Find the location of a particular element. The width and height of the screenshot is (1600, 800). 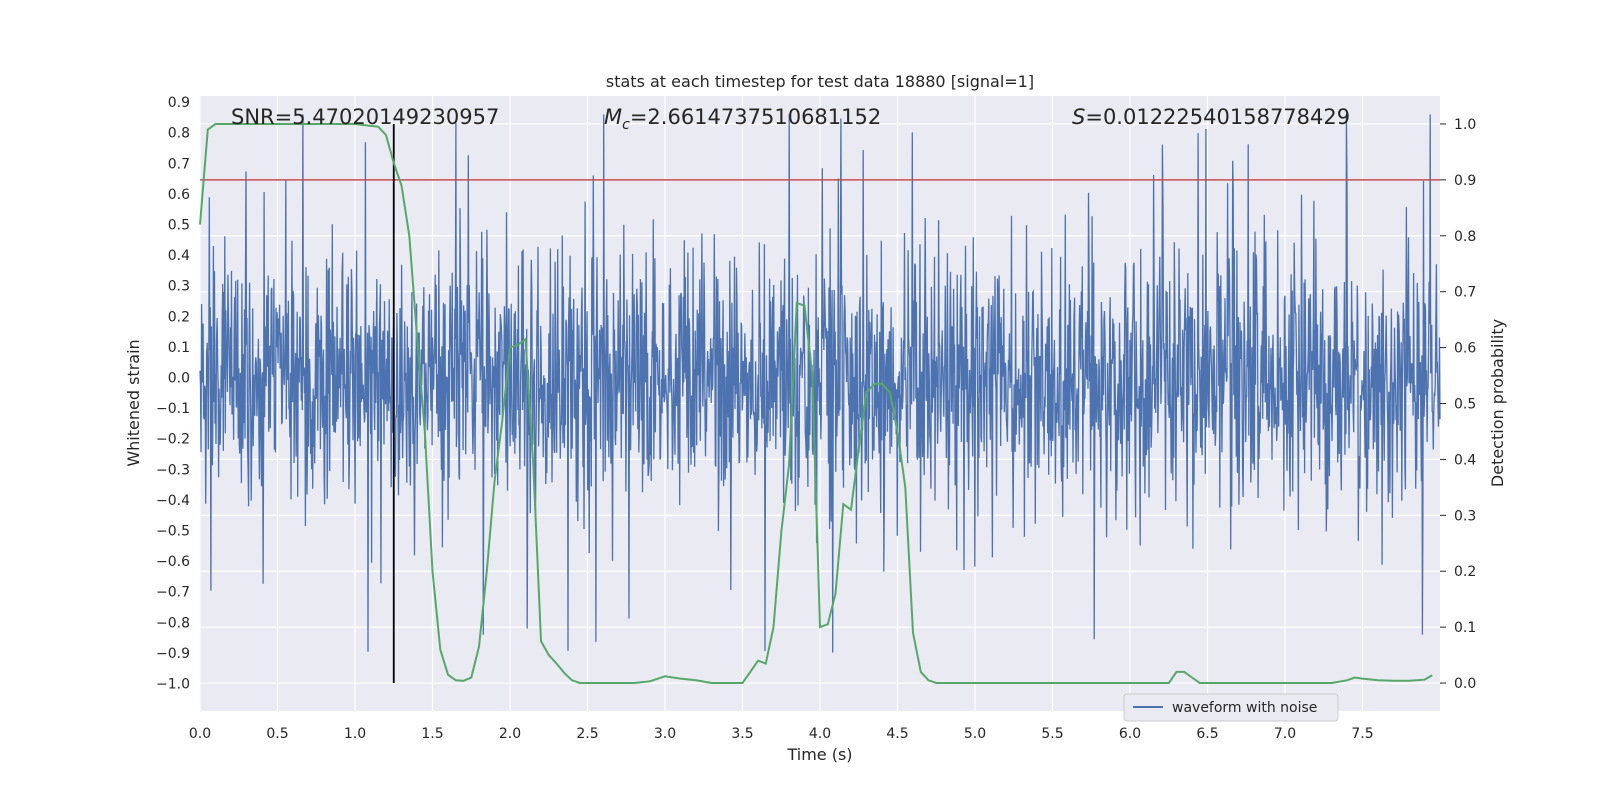

y2-tick-label: 0.5 is located at coordinates (1465, 405).